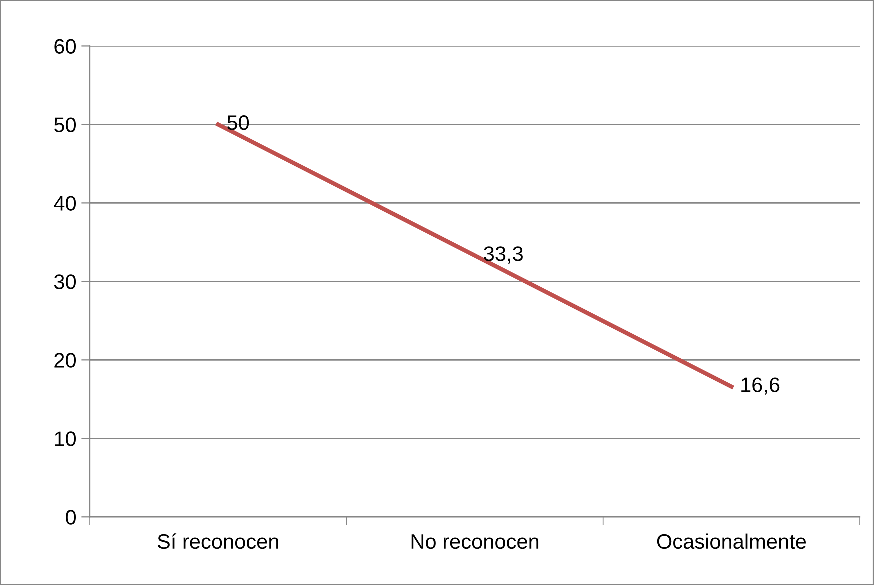  What do you see at coordinates (731, 542) in the screenshot?
I see `x-tick-label: Ocasionalmente` at bounding box center [731, 542].